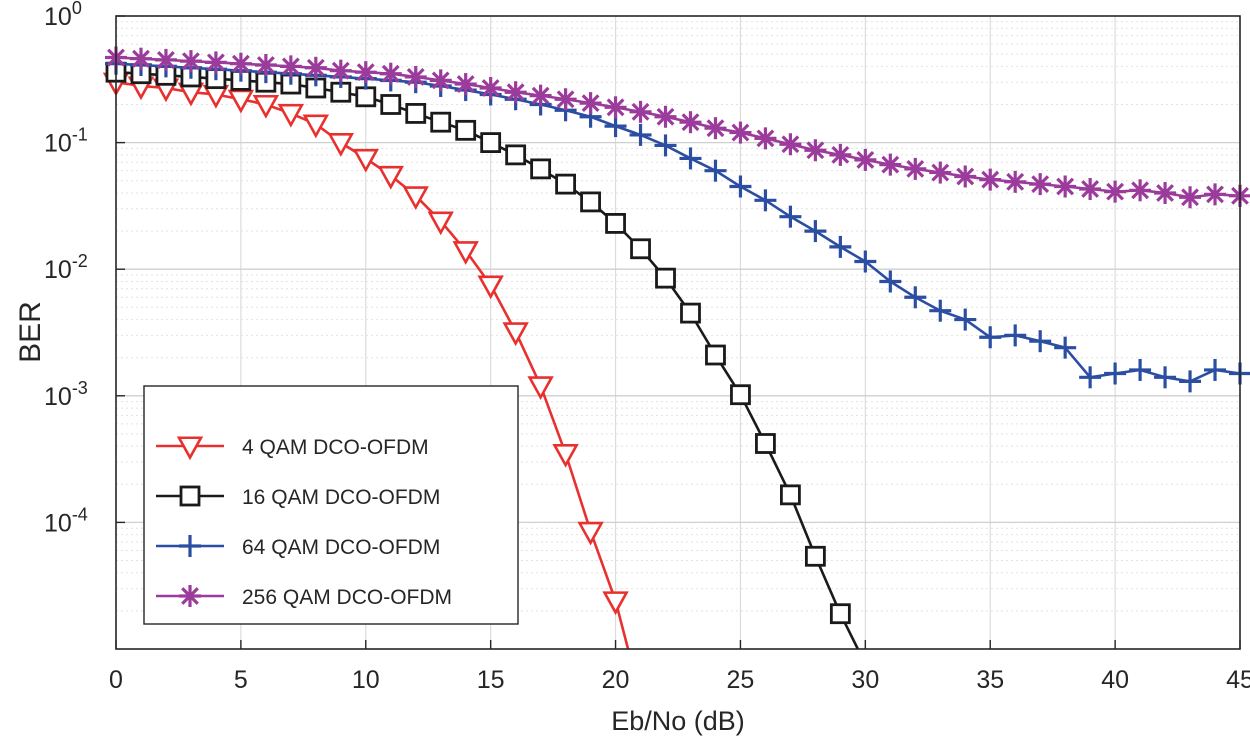  What do you see at coordinates (335, 447) in the screenshot?
I see `legend-label: 4 QAM DCO-OFDM` at bounding box center [335, 447].